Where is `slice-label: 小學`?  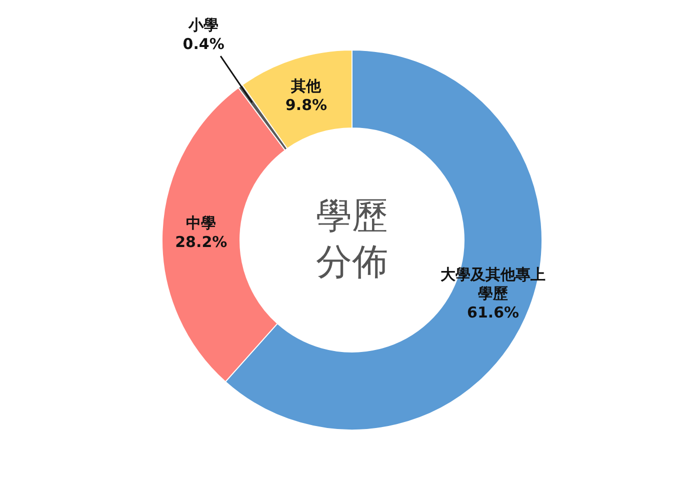 slice-label: 小學 is located at coordinates (203, 26).